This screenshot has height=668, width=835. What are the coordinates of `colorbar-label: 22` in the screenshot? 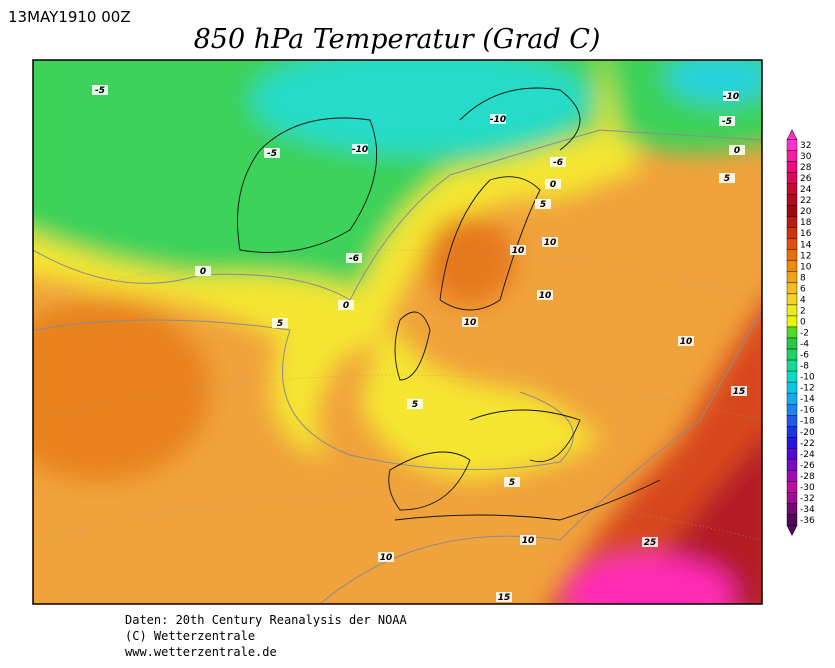 It's located at (805, 201).